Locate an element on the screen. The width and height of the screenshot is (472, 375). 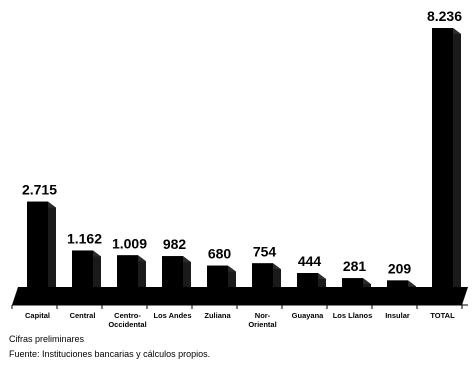
value-label-zuliana: 680 is located at coordinates (220, 254).